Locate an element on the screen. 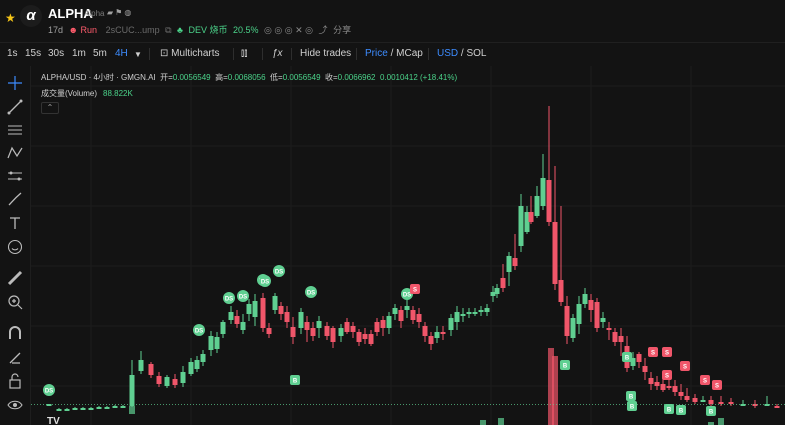 The image size is (785, 425). collapse-legend-button: ⌃ is located at coordinates (50, 108).